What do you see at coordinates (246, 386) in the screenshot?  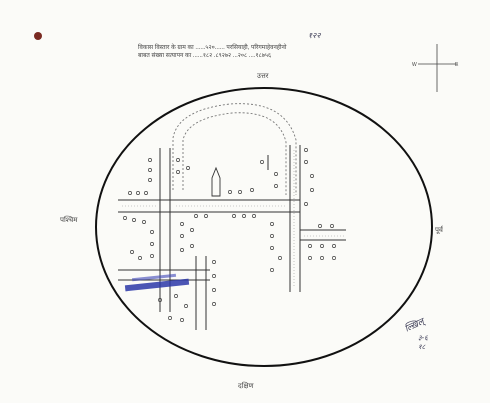 I see `direction-south-label: दक्षिण` at bounding box center [246, 386].